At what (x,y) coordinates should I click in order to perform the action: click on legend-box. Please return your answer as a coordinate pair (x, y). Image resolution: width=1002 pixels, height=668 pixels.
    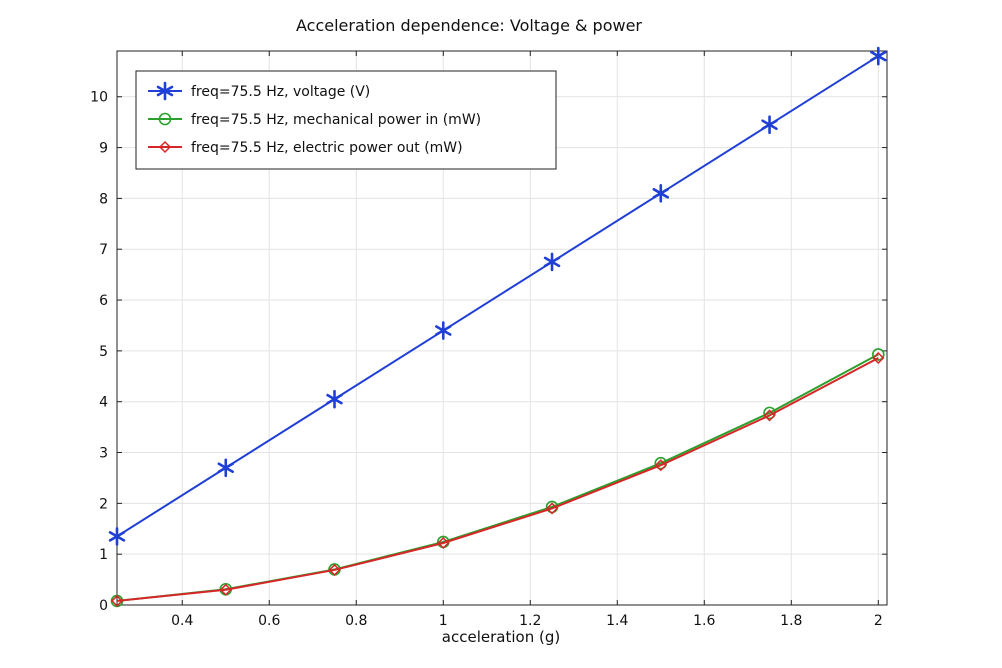
    Looking at the image, I should click on (346, 120).